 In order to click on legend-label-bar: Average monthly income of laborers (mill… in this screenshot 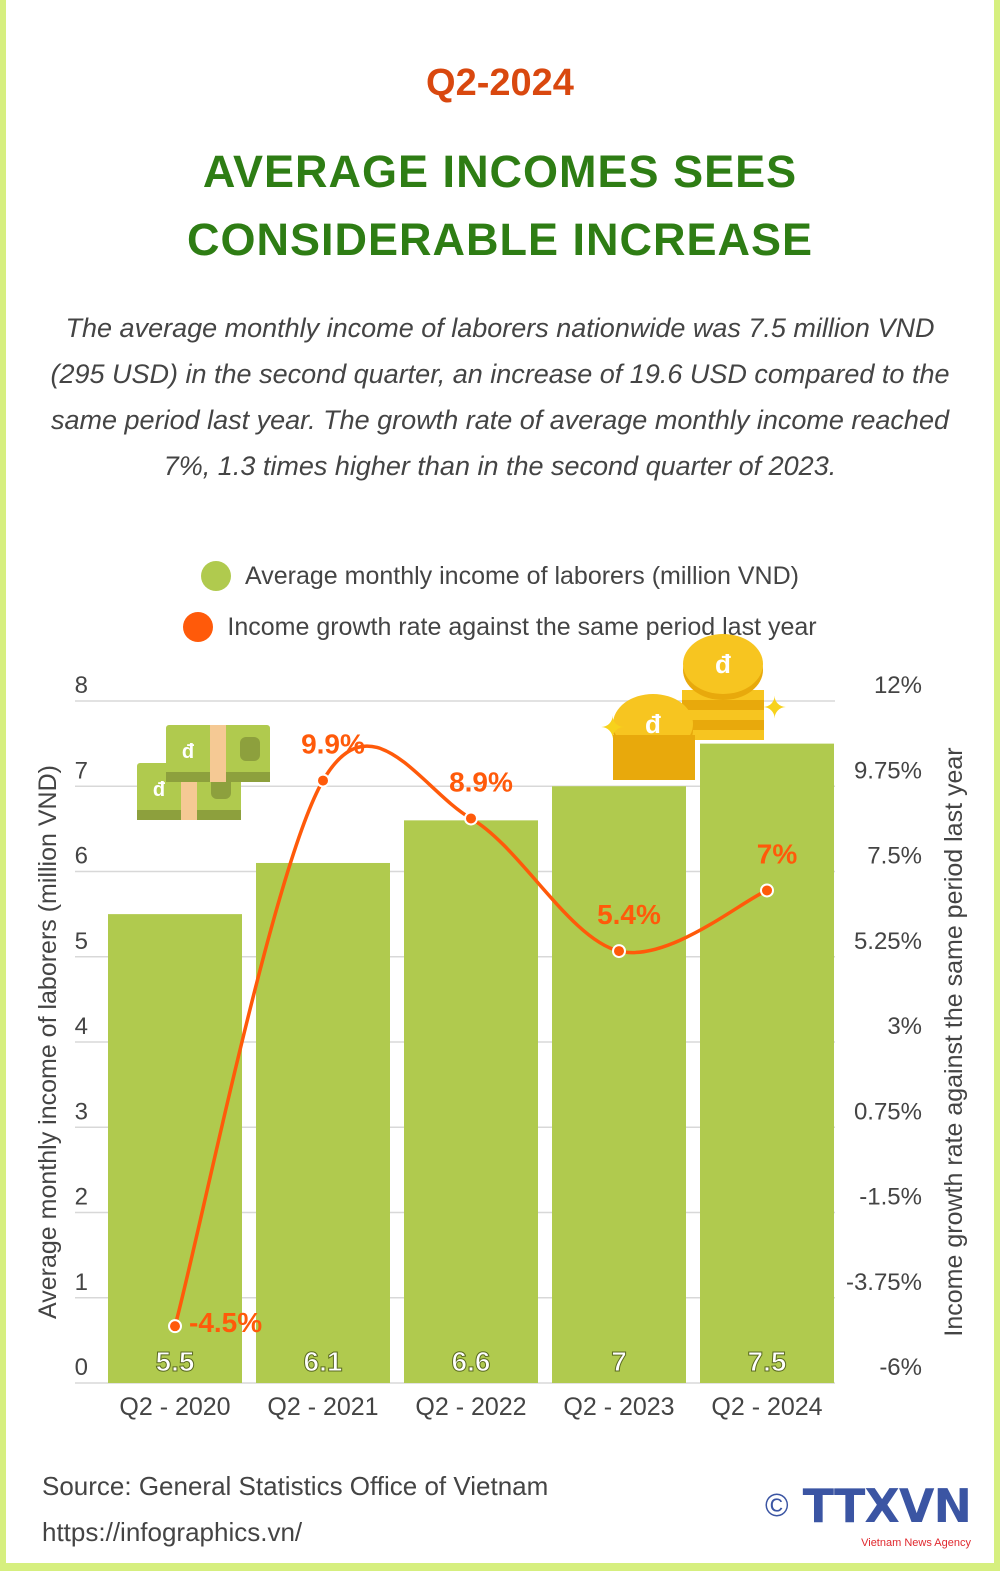, I will do `click(522, 576)`.